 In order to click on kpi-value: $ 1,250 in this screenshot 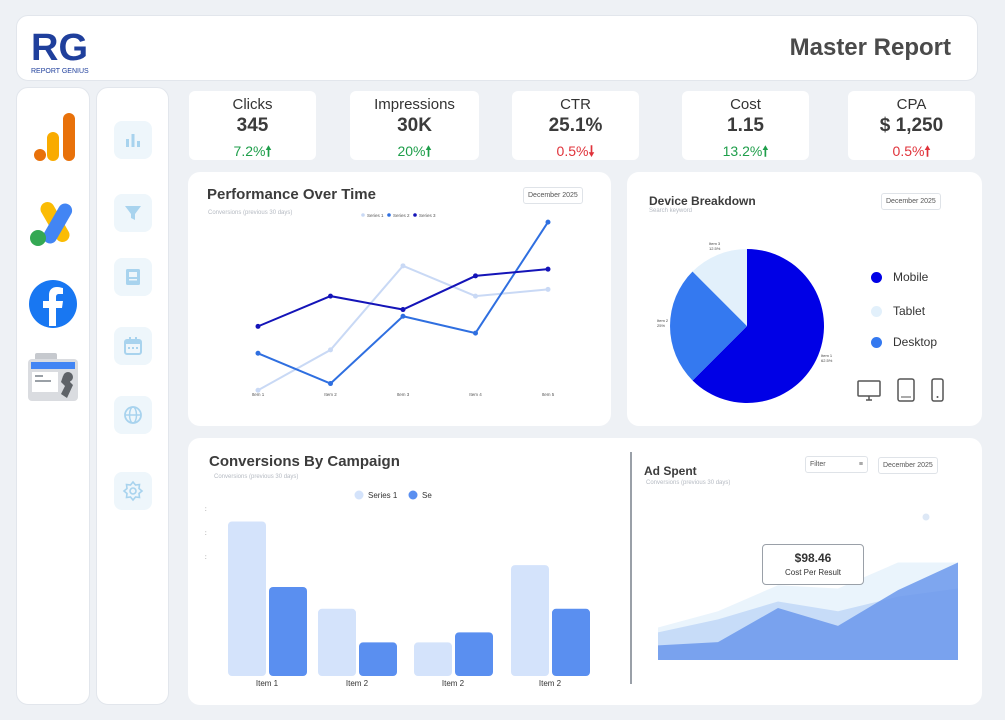, I will do `click(911, 125)`.